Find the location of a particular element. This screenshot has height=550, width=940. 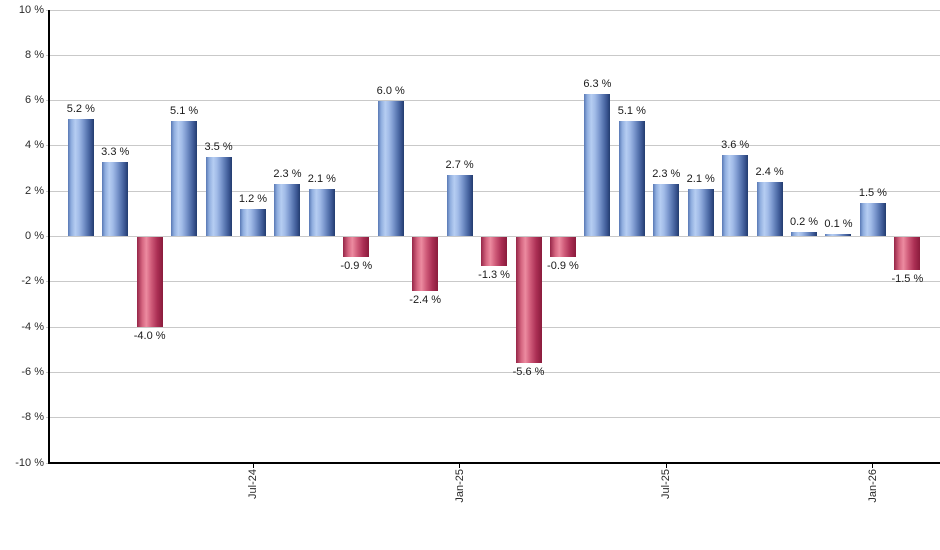

y-axis-tick-label: -10 % is located at coordinates (29, 462).